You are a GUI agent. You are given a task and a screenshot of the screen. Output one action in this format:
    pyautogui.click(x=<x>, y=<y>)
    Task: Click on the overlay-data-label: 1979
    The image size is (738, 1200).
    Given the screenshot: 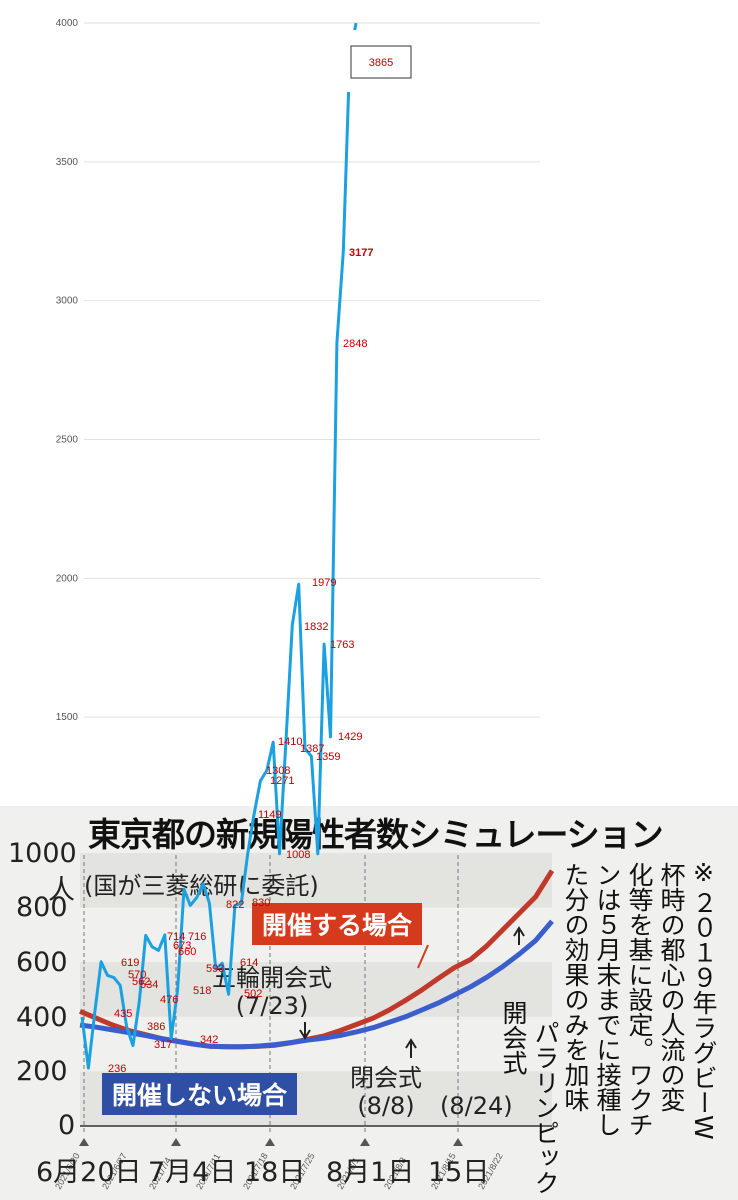 What is the action you would take?
    pyautogui.click(x=324, y=583)
    